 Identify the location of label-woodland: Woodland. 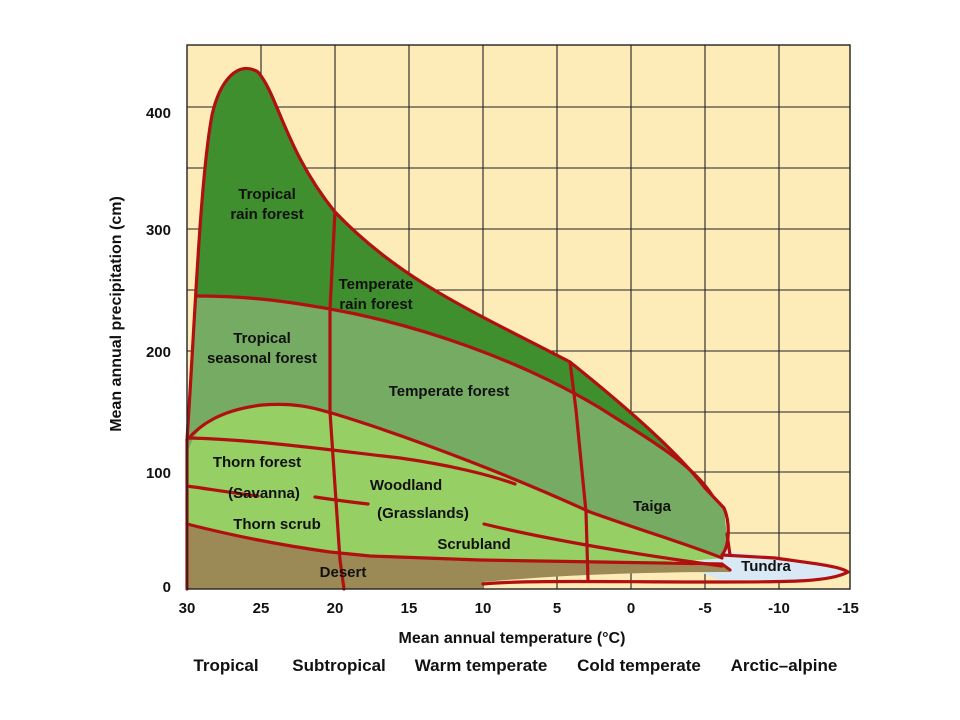
(406, 485).